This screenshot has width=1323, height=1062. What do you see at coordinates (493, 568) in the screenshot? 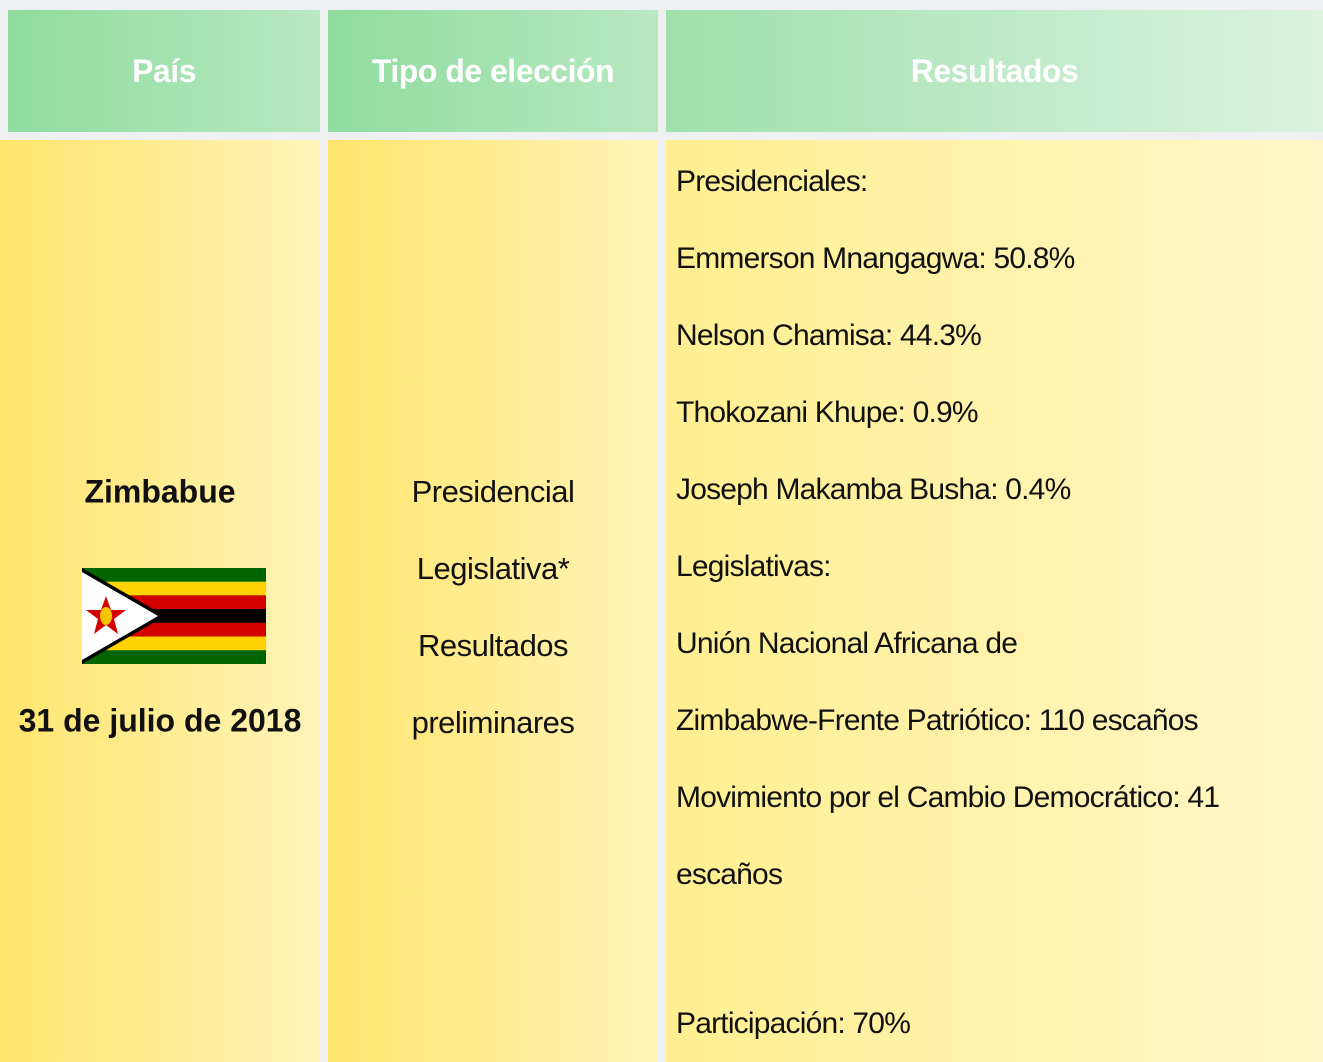
I see `type-line: Legislativa*` at bounding box center [493, 568].